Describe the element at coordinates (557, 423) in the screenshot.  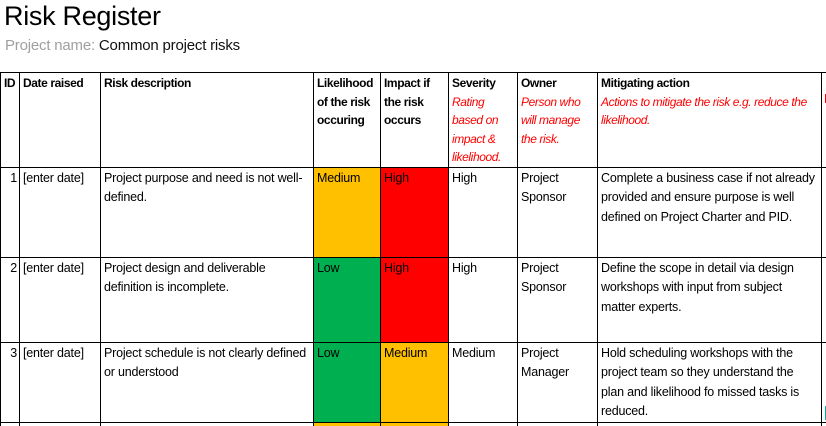
I see `cell-owner` at that location.